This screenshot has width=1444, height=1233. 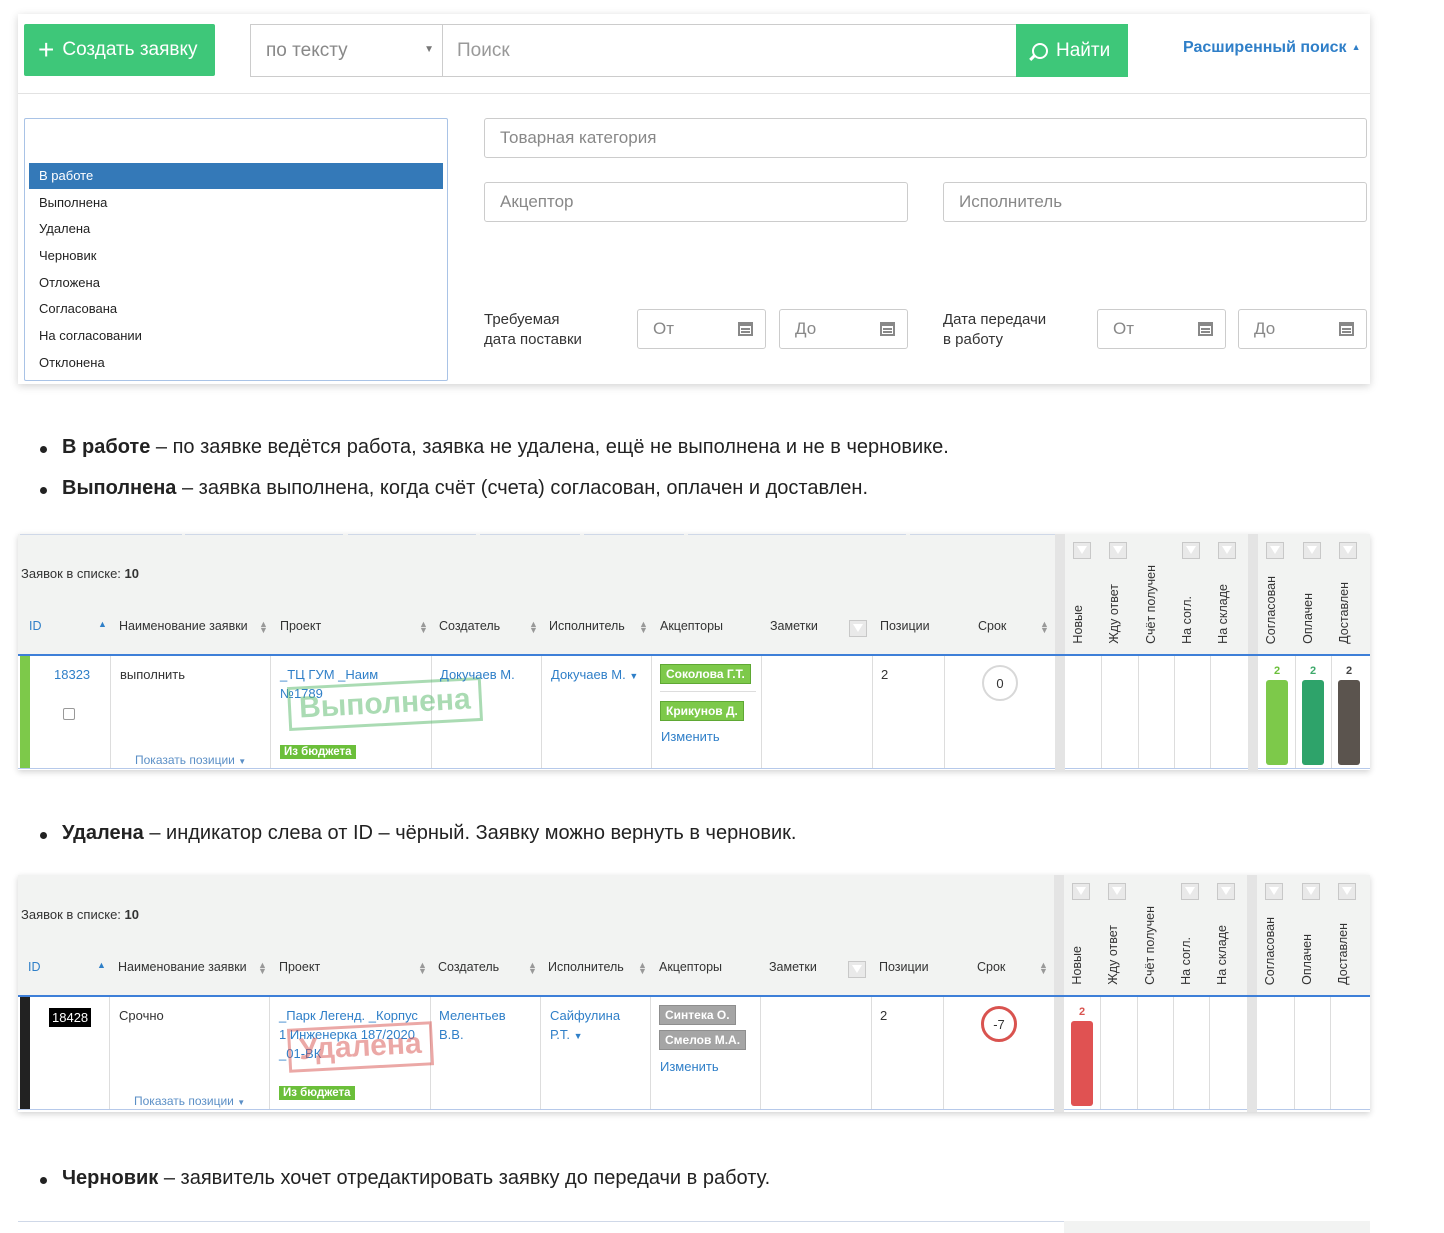 I want to click on status-option-rejected: Отклонена, so click(x=72, y=362).